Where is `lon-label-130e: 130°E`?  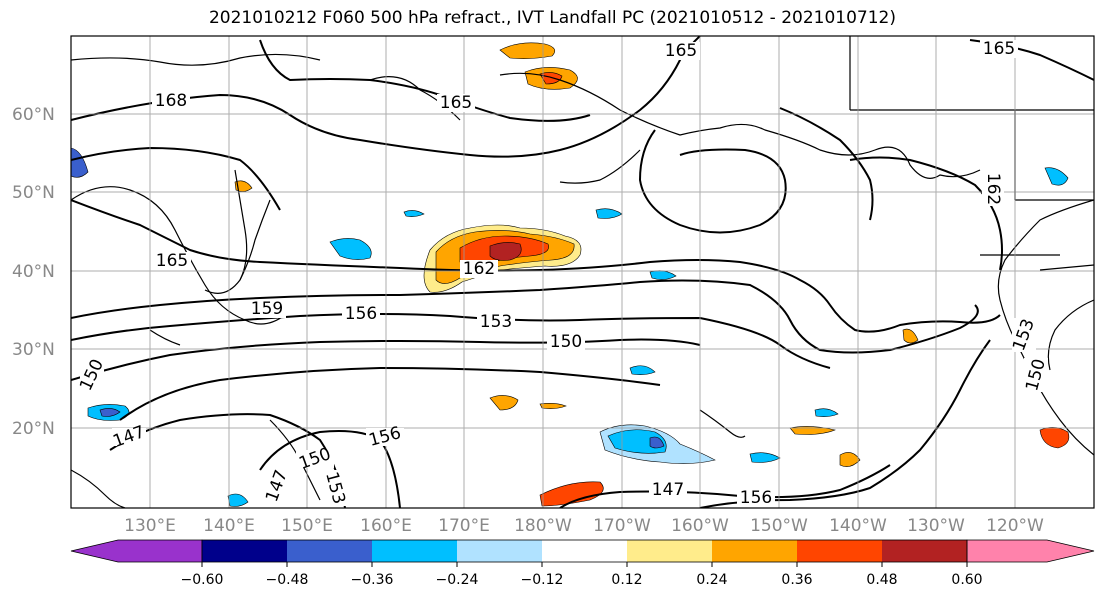 lon-label-130e: 130°E is located at coordinates (150, 526).